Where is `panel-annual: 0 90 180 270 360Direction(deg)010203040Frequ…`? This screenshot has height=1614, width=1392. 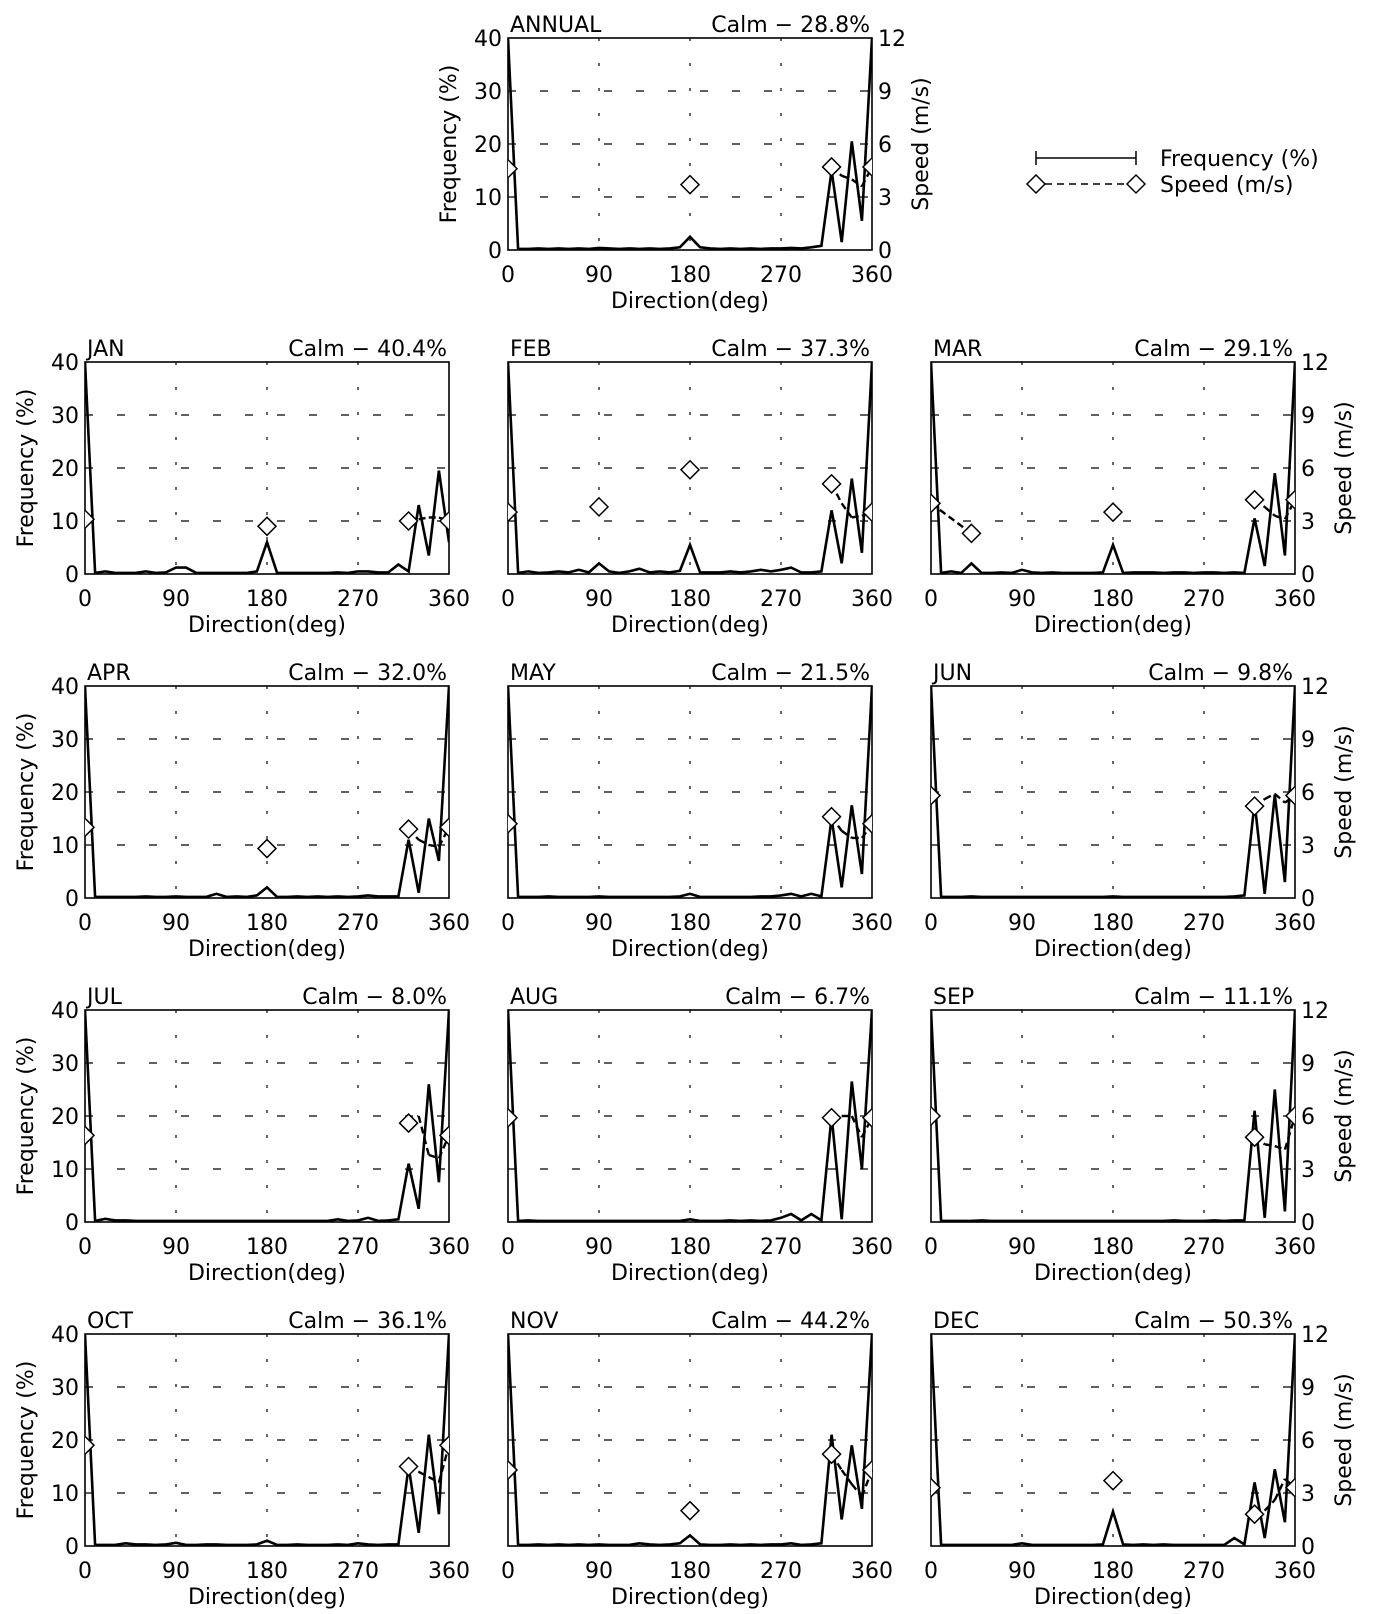 panel-annual: 0 90 180 270 360Direction(deg)010203040Frequ… is located at coordinates (685, 163).